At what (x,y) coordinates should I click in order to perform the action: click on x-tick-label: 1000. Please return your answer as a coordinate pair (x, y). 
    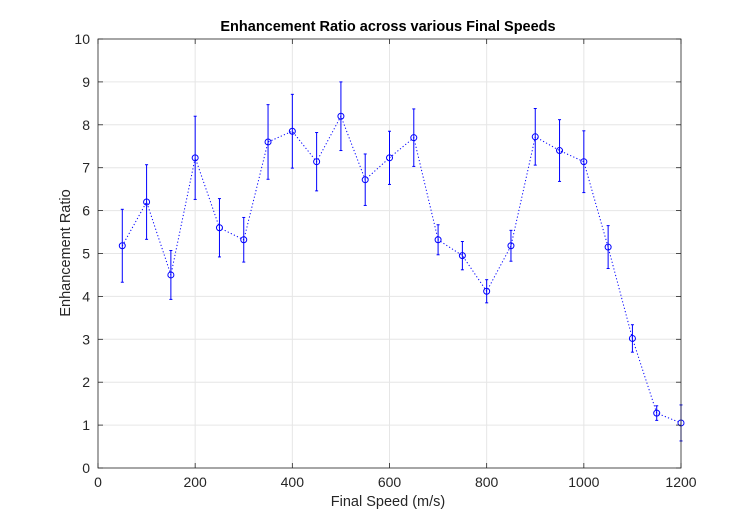
    Looking at the image, I should click on (583, 482).